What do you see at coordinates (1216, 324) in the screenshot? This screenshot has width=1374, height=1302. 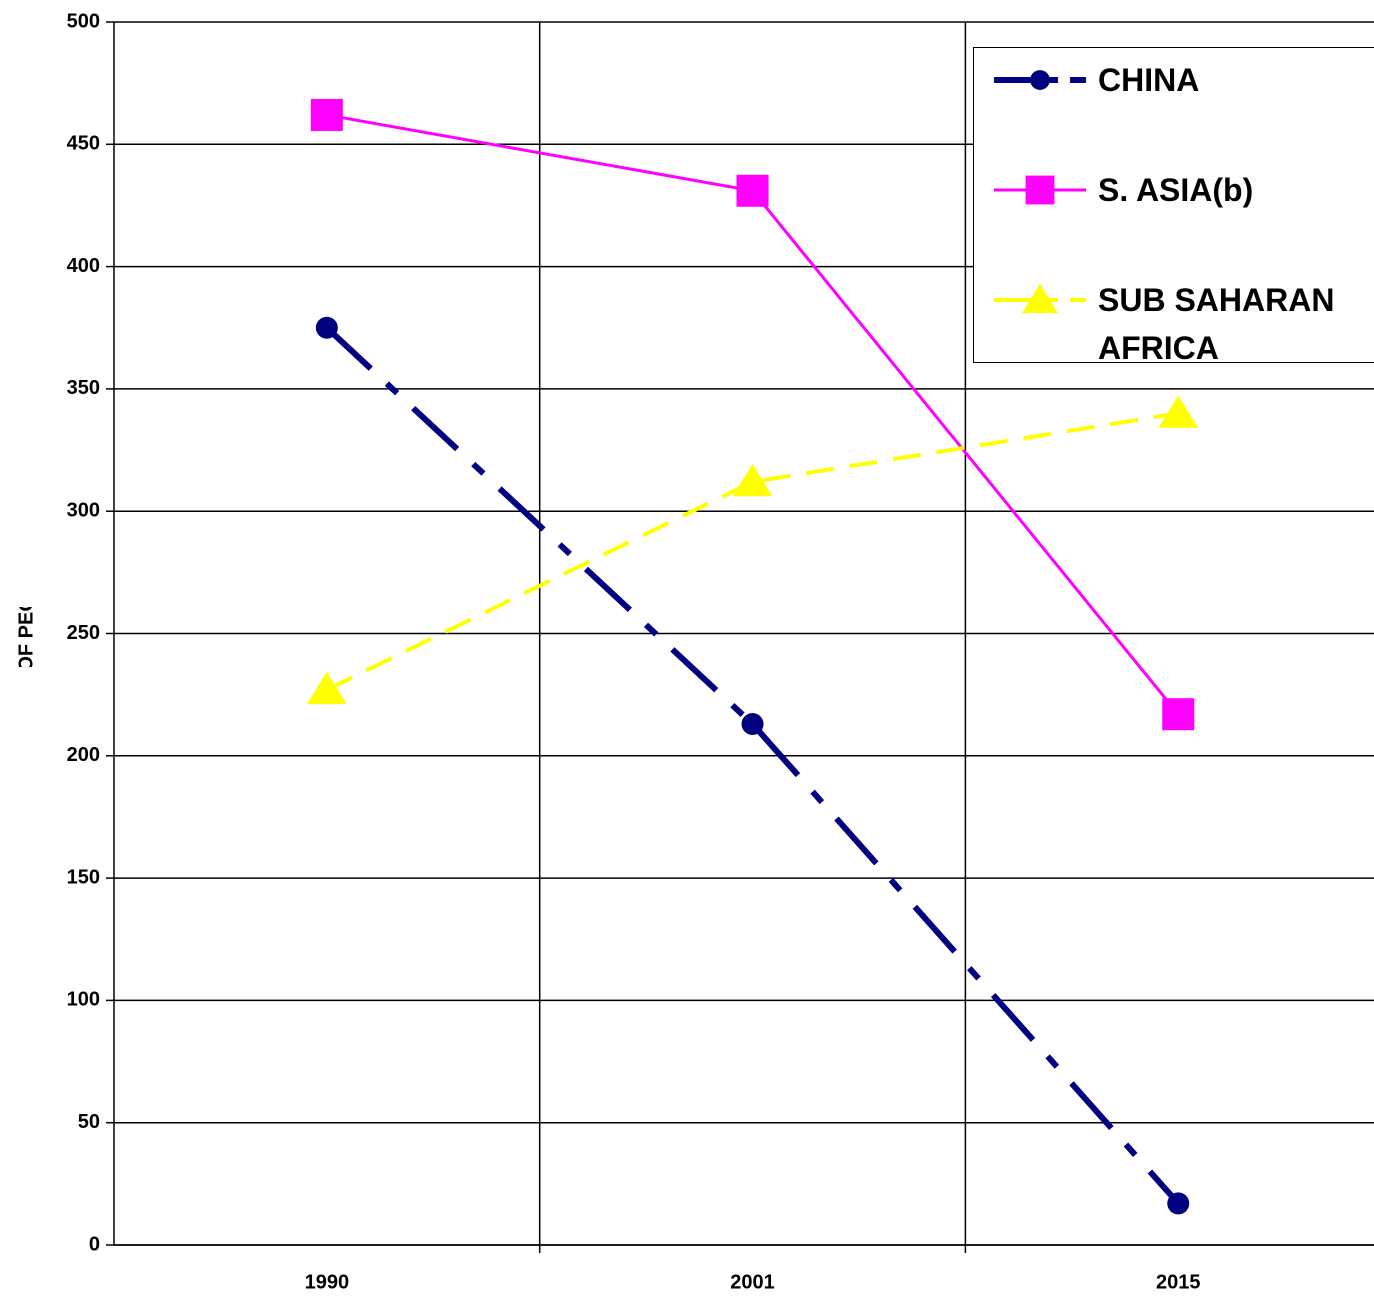 I see `legend-label: SUB SAHARAN AFRICA` at bounding box center [1216, 324].